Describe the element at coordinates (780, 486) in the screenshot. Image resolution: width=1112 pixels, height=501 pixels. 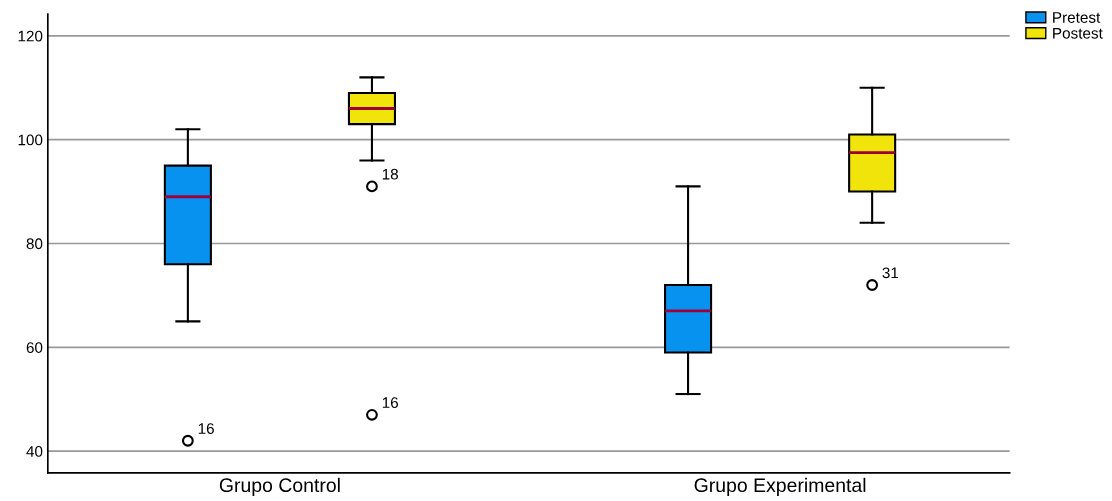
I see `x-tick-label: Grupo Experimental` at that location.